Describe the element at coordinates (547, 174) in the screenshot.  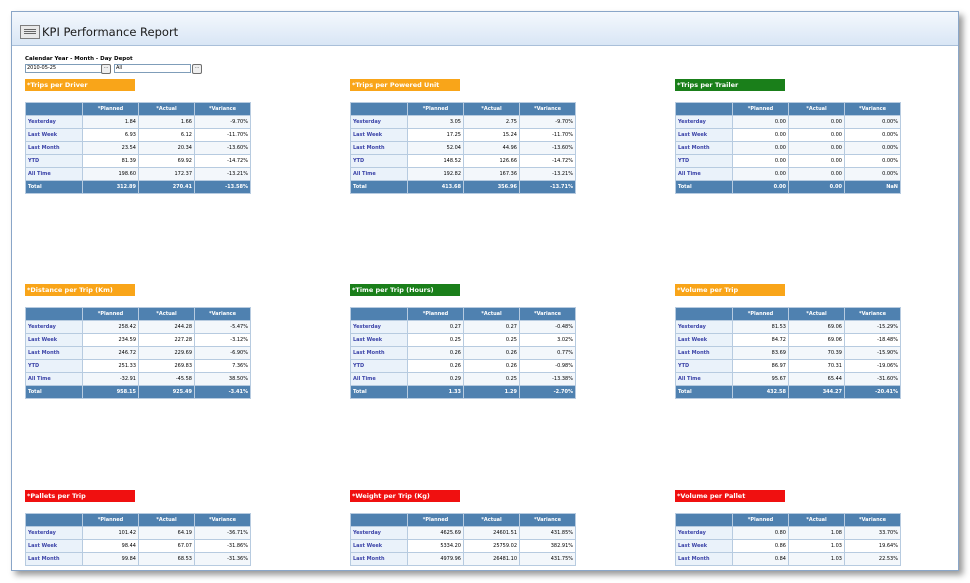
I see `table-cell: -13.21%` at that location.